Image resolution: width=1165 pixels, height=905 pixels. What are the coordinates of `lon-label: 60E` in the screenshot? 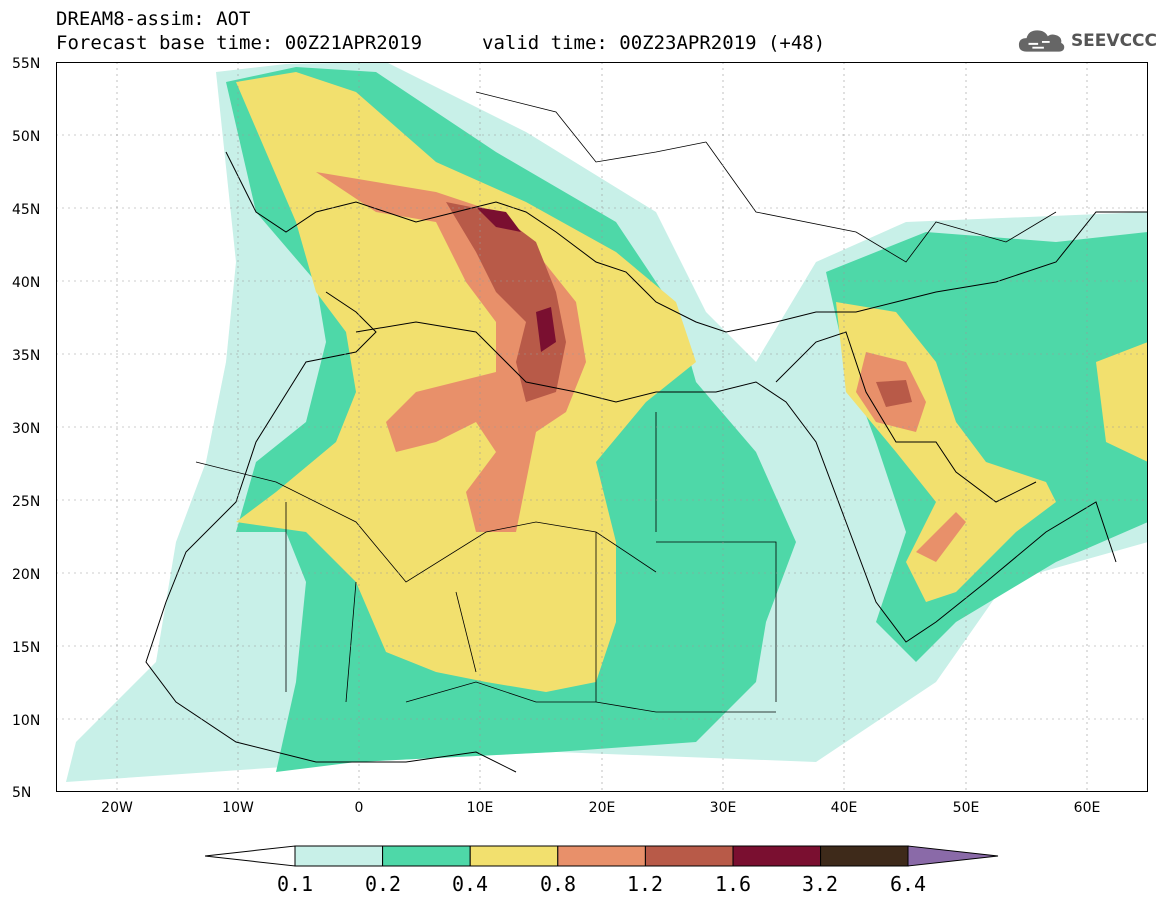 It's located at (1087, 808).